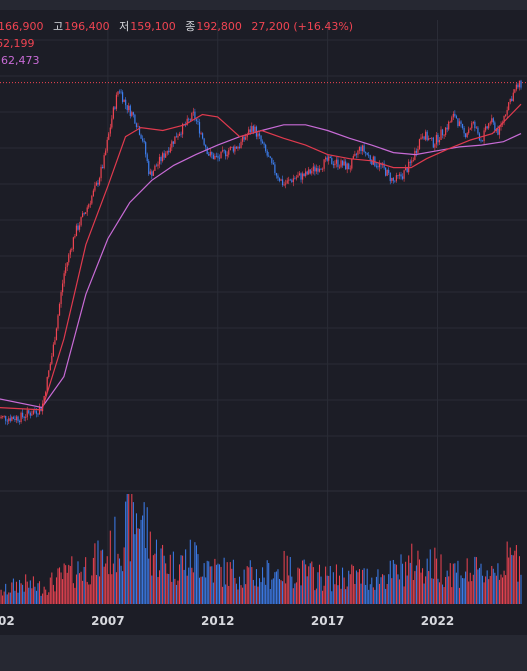  What do you see at coordinates (227, 621) in the screenshot?
I see `x-axis-labels: 2002 2007 2012 2017 2022` at bounding box center [227, 621].